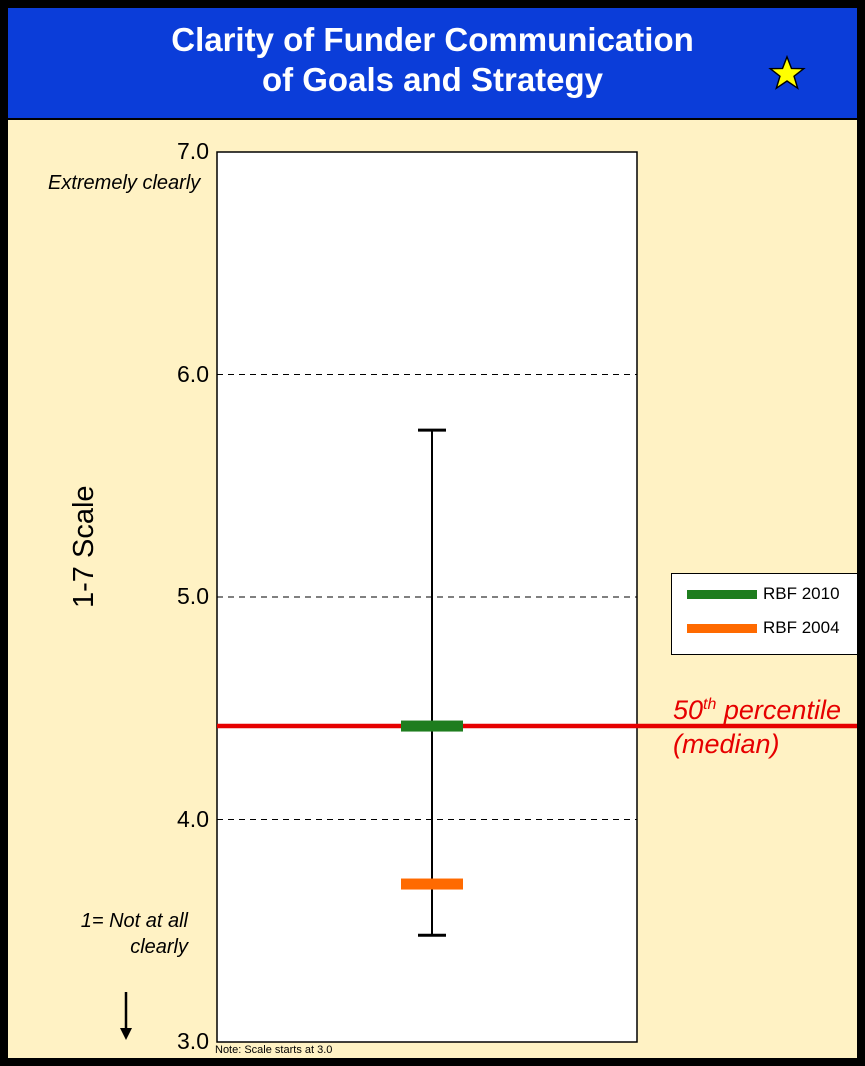  Describe the element at coordinates (193, 596) in the screenshot. I see `y-tick-label-5.0: 5.0` at that location.